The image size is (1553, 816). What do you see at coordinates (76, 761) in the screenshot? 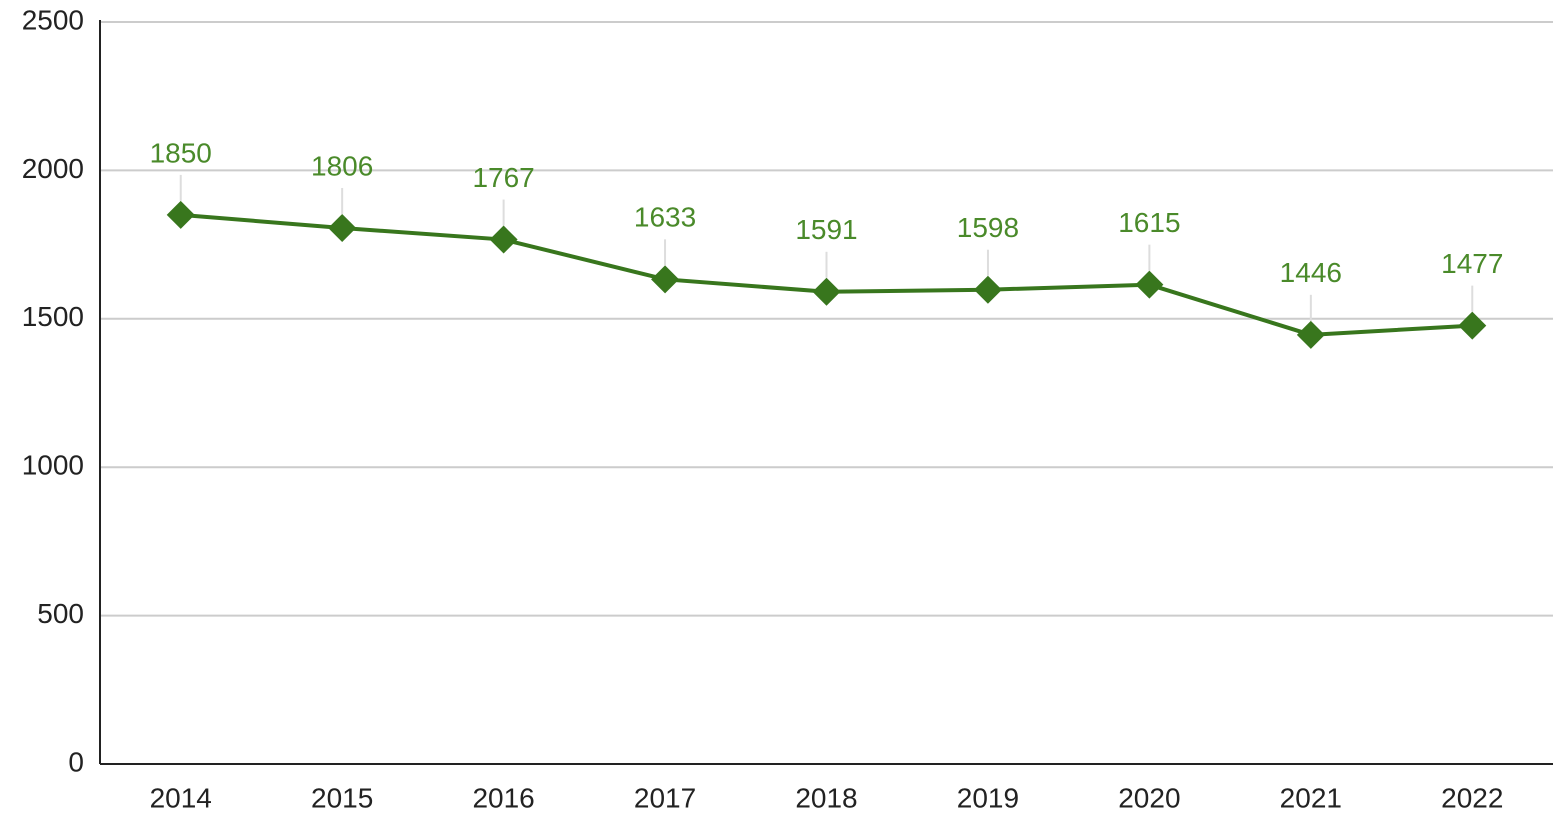
I see `y-tick-label: 0` at bounding box center [76, 761].